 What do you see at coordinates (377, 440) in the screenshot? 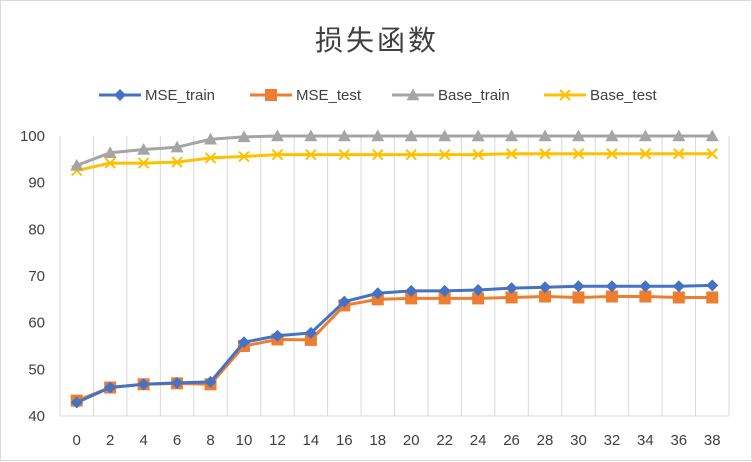
I see `x-tick-label: 18` at bounding box center [377, 440].